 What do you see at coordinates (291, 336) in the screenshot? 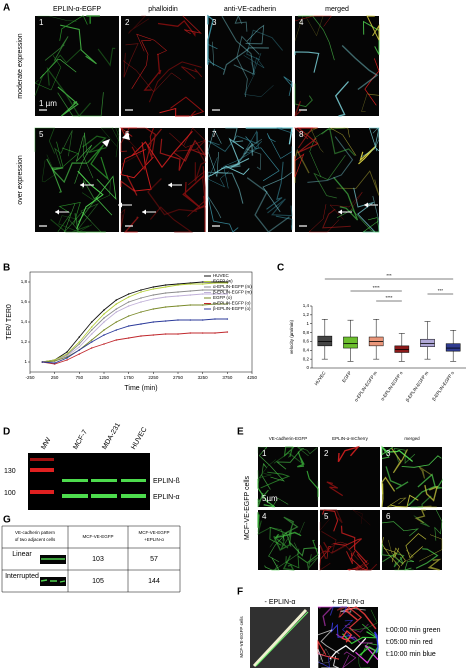
I see `y-axis-label: velocity (µm/min)` at bounding box center [291, 336].